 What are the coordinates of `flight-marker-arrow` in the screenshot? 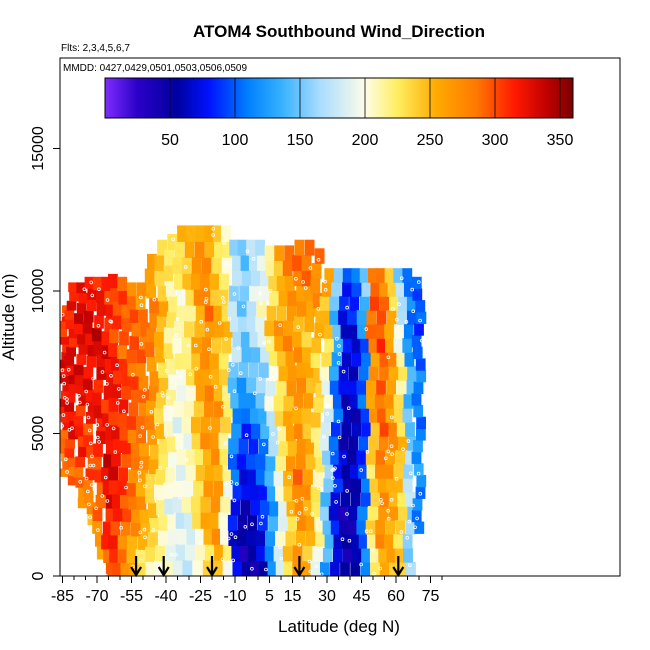 It's located at (136, 572).